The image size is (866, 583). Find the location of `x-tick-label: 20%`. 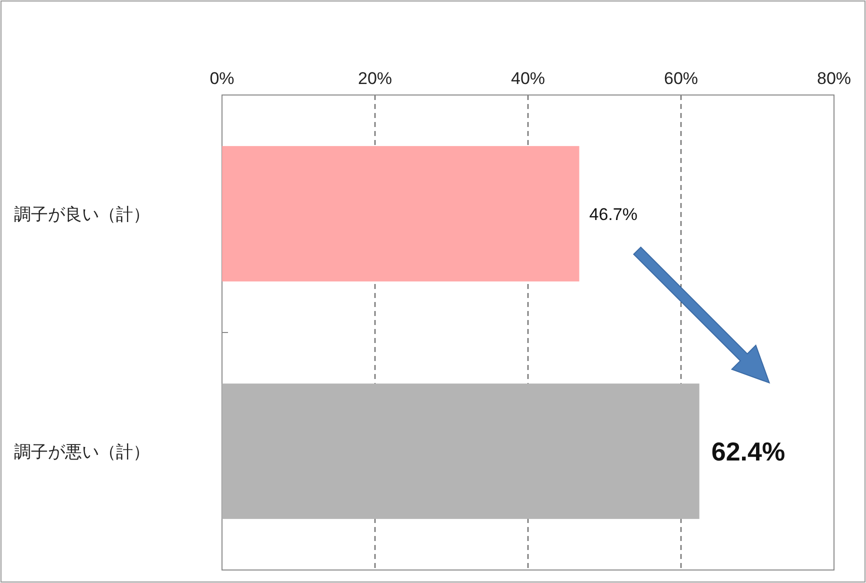

x-tick-label: 20% is located at coordinates (375, 78).